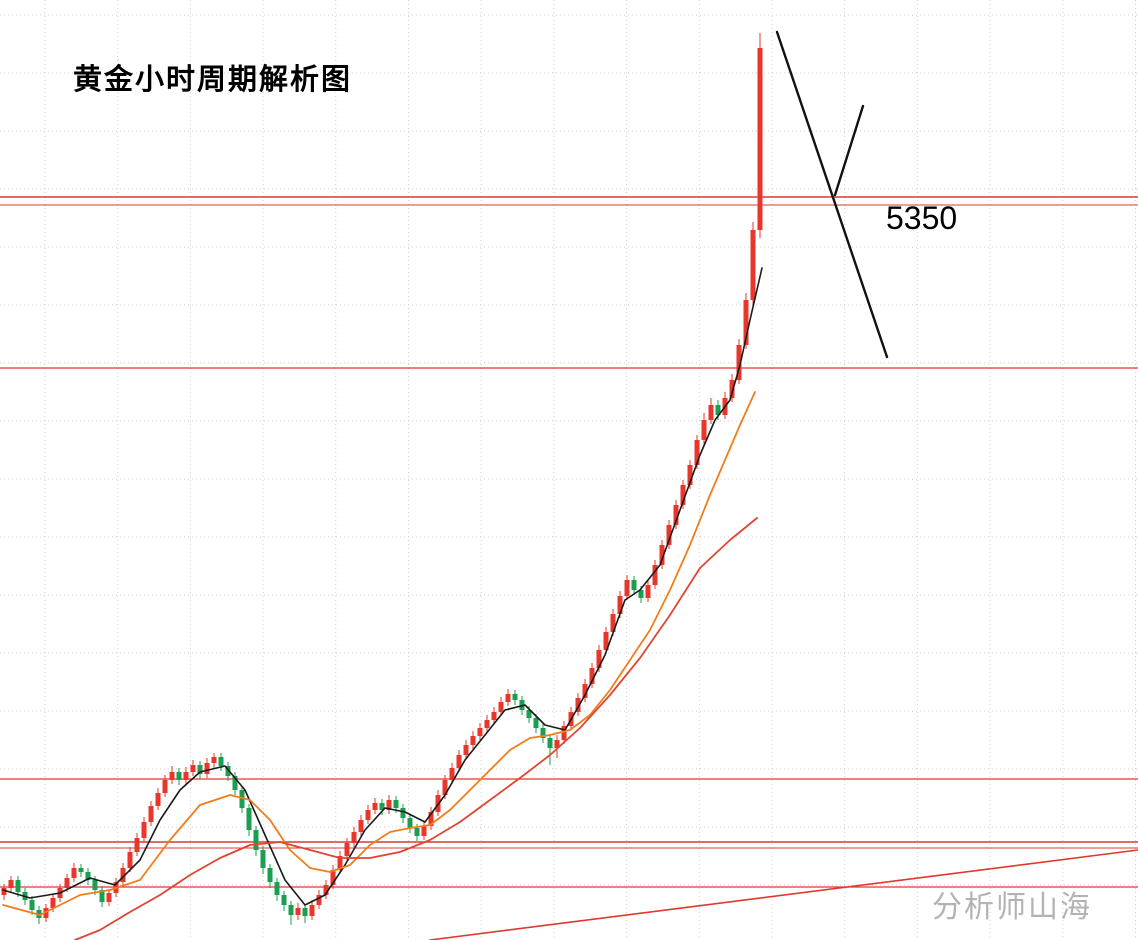 The width and height of the screenshot is (1138, 940). I want to click on projection-line-short, so click(849, 150).